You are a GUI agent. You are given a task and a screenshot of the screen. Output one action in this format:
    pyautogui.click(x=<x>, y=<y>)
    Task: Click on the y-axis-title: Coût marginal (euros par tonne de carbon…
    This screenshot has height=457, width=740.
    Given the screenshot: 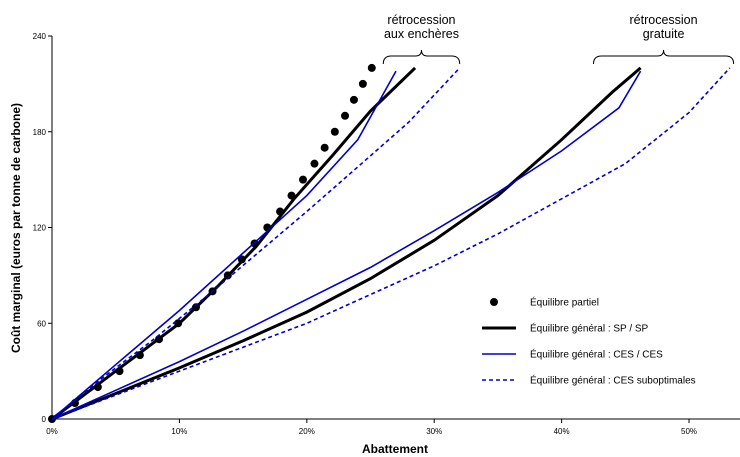 What is the action you would take?
    pyautogui.click(x=16, y=228)
    